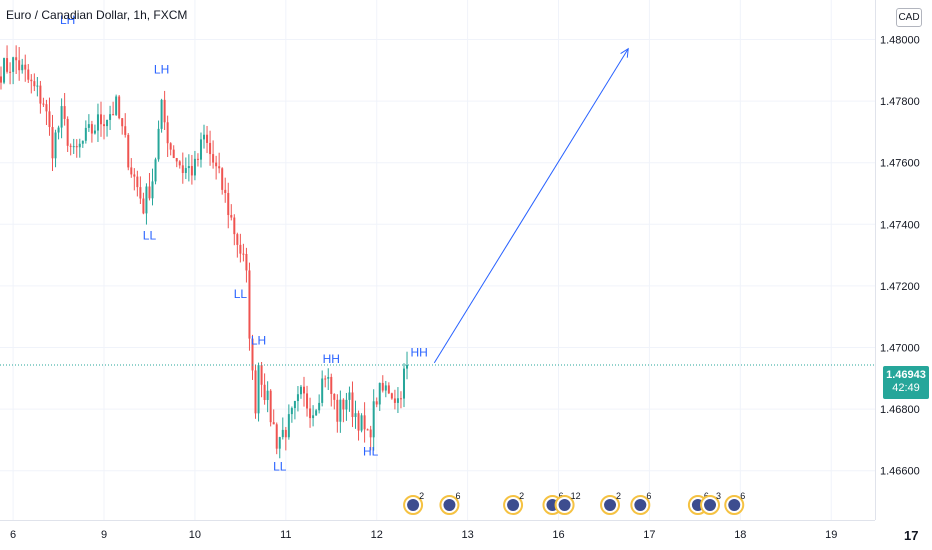  I want to click on y-tick-label: 1.47800, so click(900, 102).